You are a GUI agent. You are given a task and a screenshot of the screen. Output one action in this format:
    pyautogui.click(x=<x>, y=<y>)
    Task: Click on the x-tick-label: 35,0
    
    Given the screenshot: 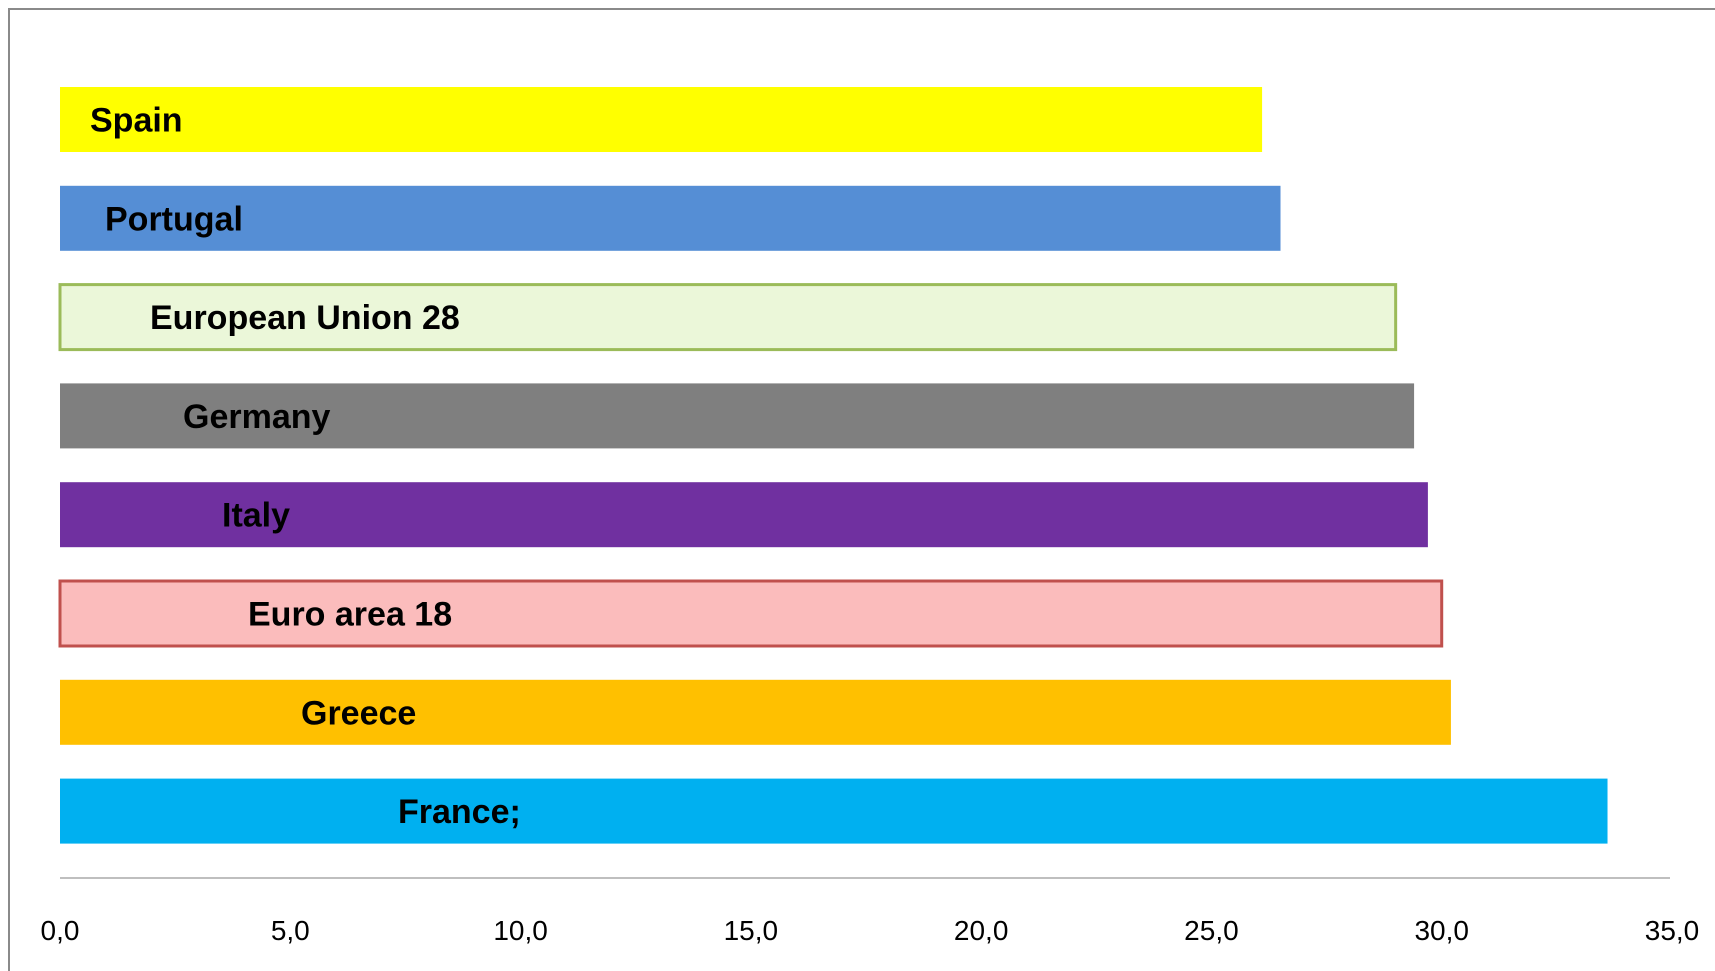 What is the action you would take?
    pyautogui.click(x=1672, y=930)
    